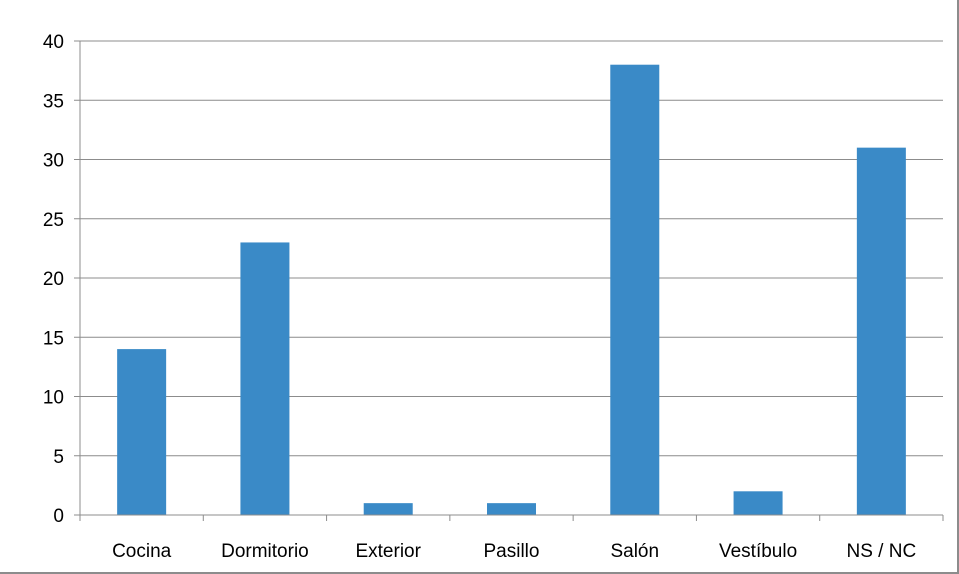 The image size is (959, 574). I want to click on y-tick-label: 25, so click(53, 220).